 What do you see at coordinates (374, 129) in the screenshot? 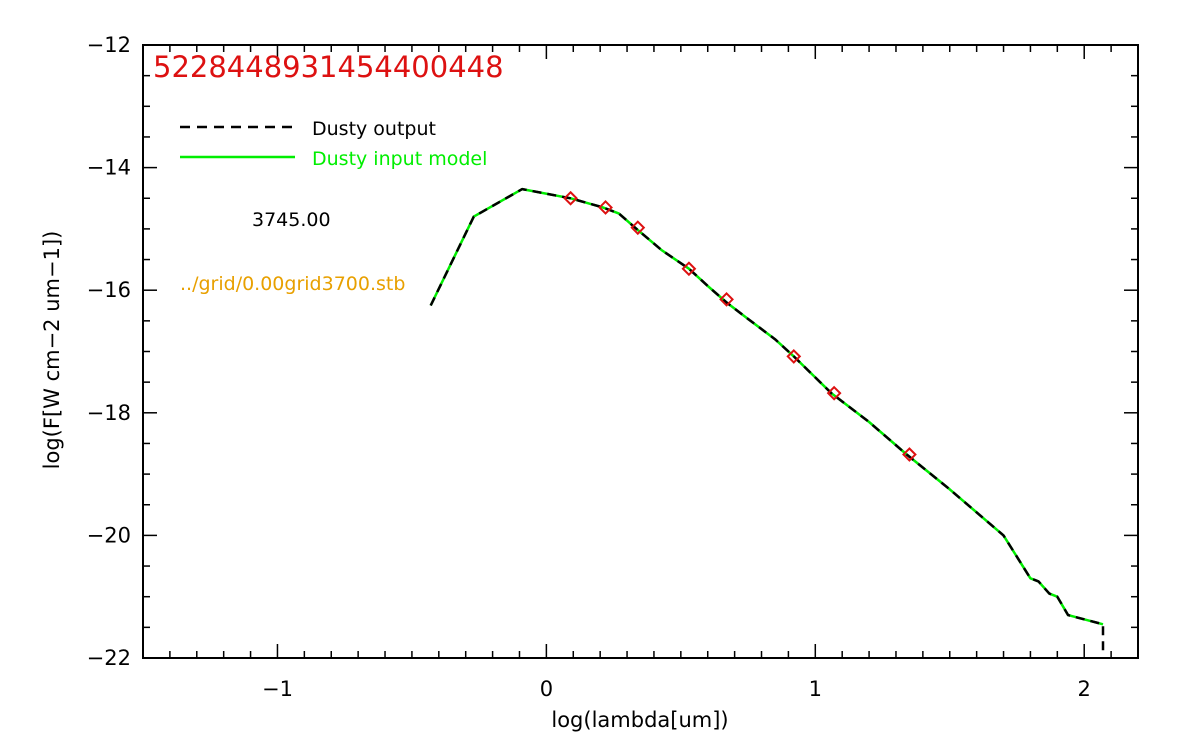
I see `legend-label-output: Dusty output` at bounding box center [374, 129].